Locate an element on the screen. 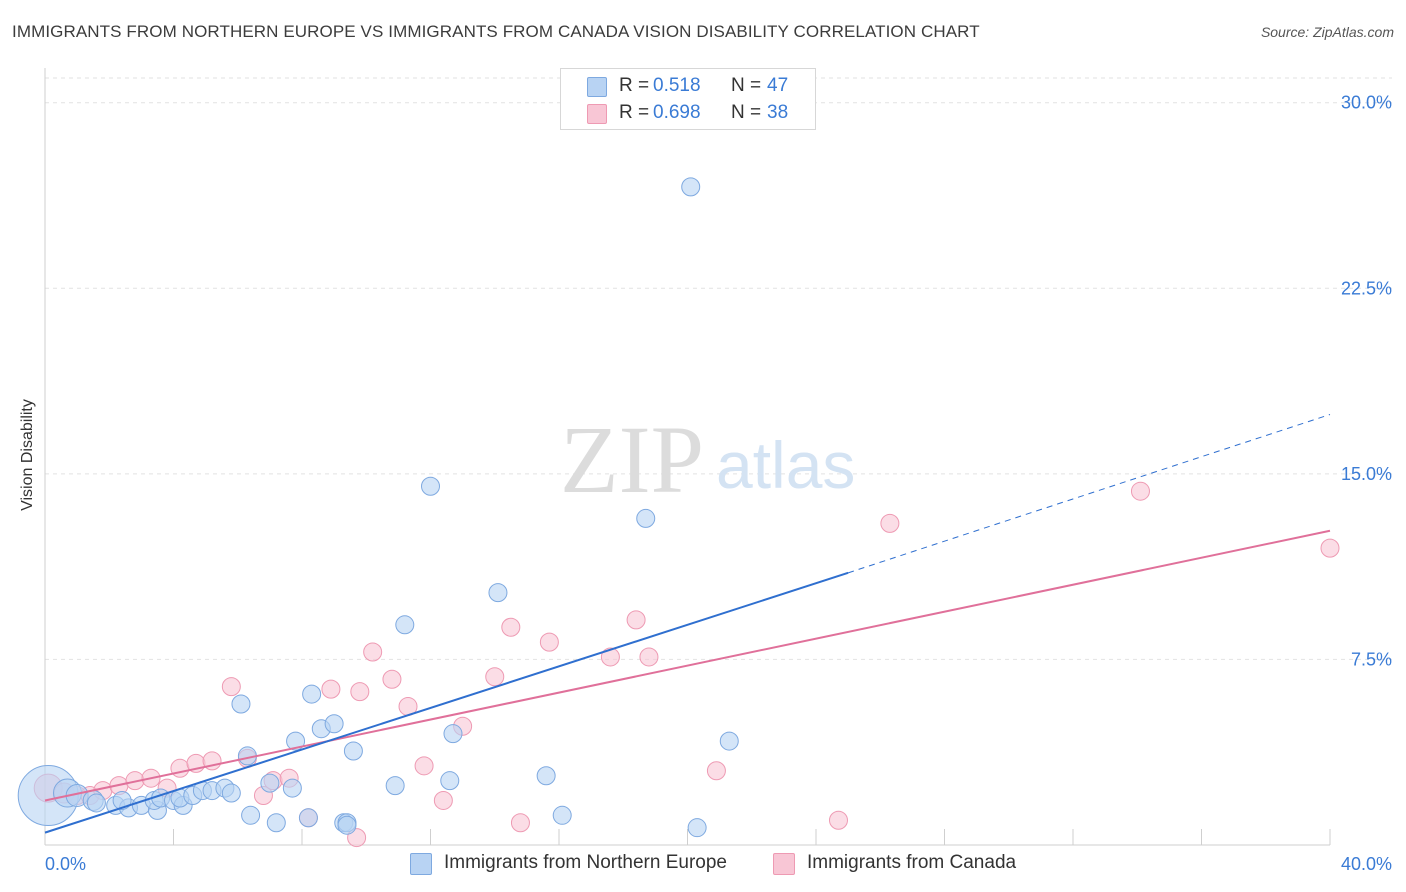  bottom-legend-label: Immigrants from Canada is located at coordinates (912, 862).